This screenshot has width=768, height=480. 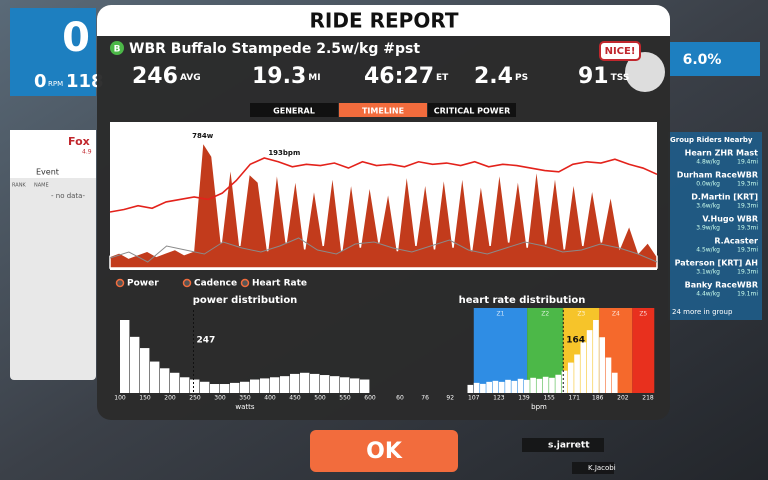 What do you see at coordinates (549, 398) in the screenshot?
I see `x-tick-label: 155` at bounding box center [549, 398].